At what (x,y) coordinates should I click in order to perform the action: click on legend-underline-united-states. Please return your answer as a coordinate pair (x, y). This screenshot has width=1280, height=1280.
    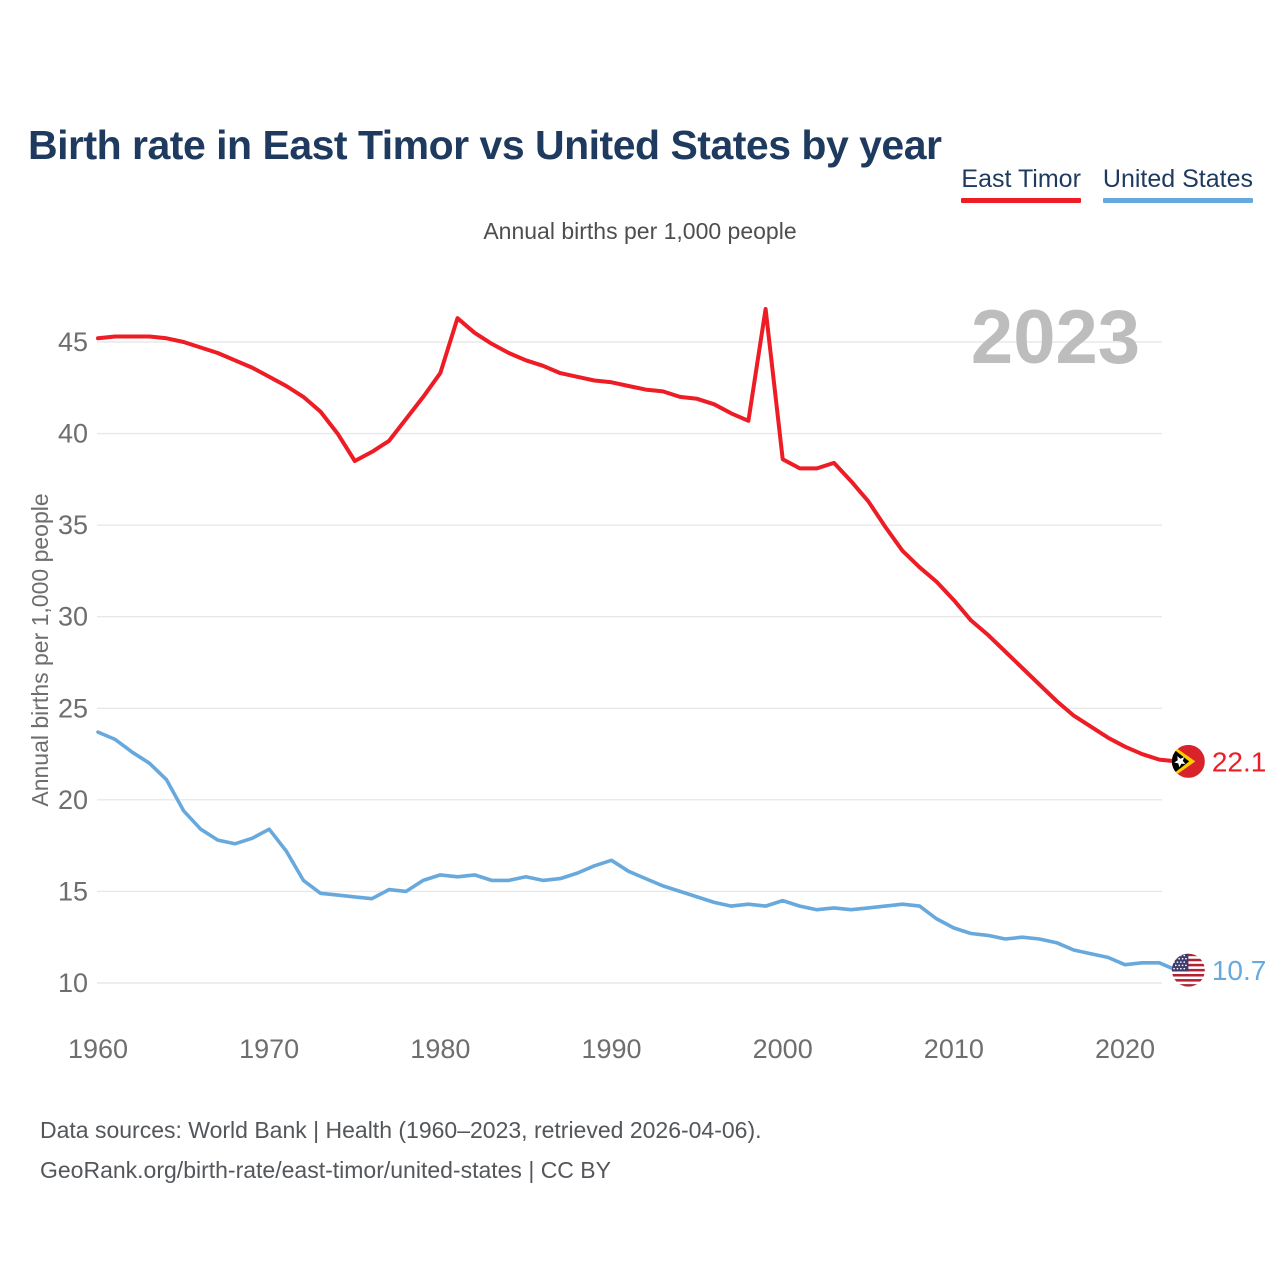
    Looking at the image, I should click on (1177, 200).